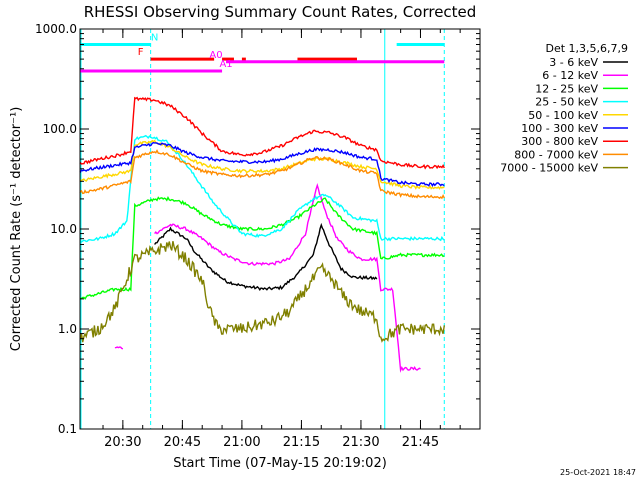 The width and height of the screenshot is (640, 480). Describe the element at coordinates (154, 37) in the screenshot. I see `flag-label: N` at that location.